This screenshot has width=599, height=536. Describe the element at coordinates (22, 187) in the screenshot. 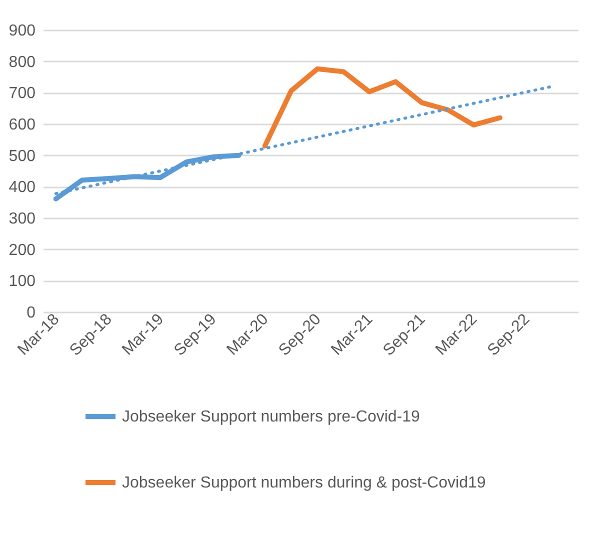

I see `y-tick-label: 400` at that location.